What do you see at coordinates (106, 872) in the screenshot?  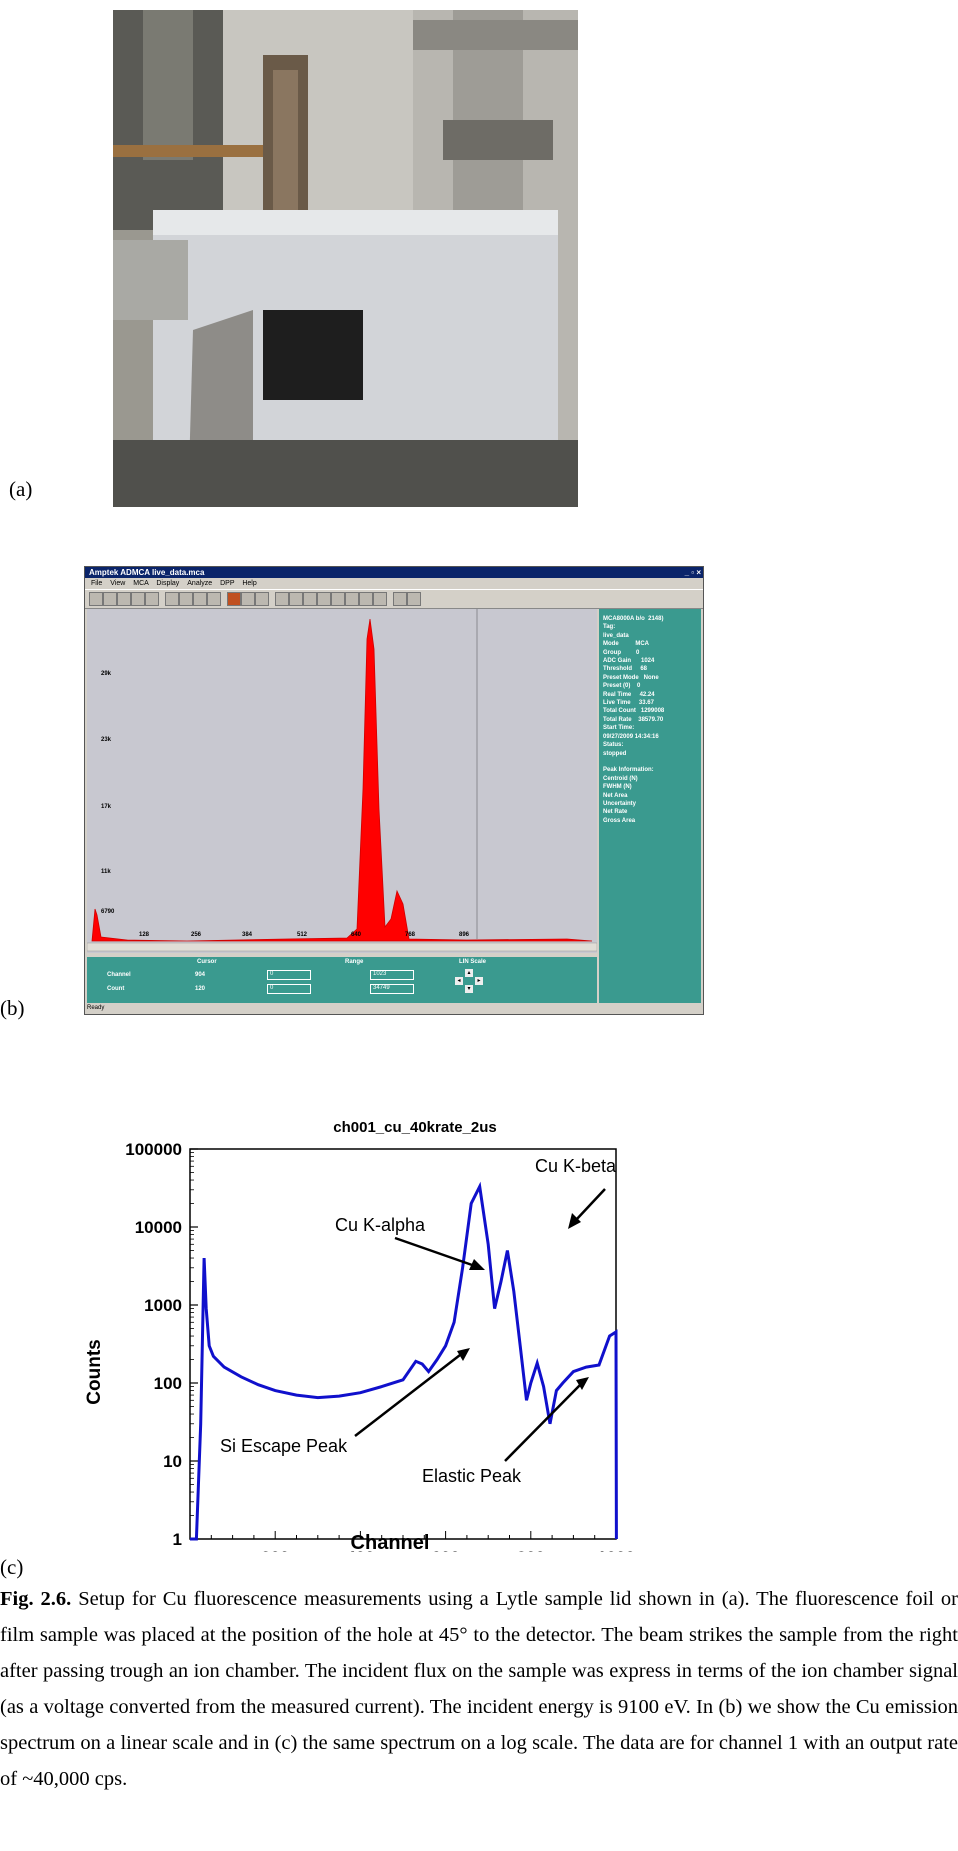 I see `mca-ytick-4: 11k` at bounding box center [106, 872].